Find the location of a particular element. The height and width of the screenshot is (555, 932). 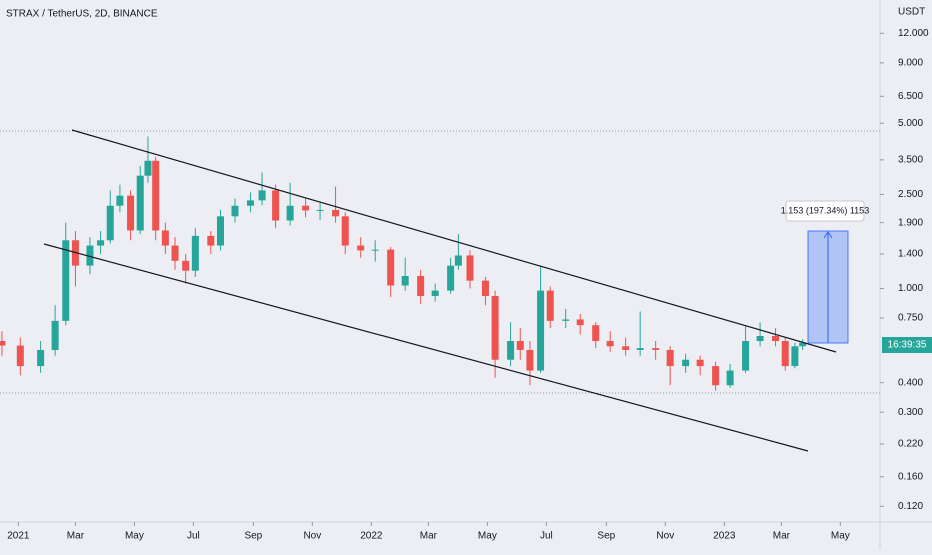

y-tick-label: 12.000 is located at coordinates (913, 33).